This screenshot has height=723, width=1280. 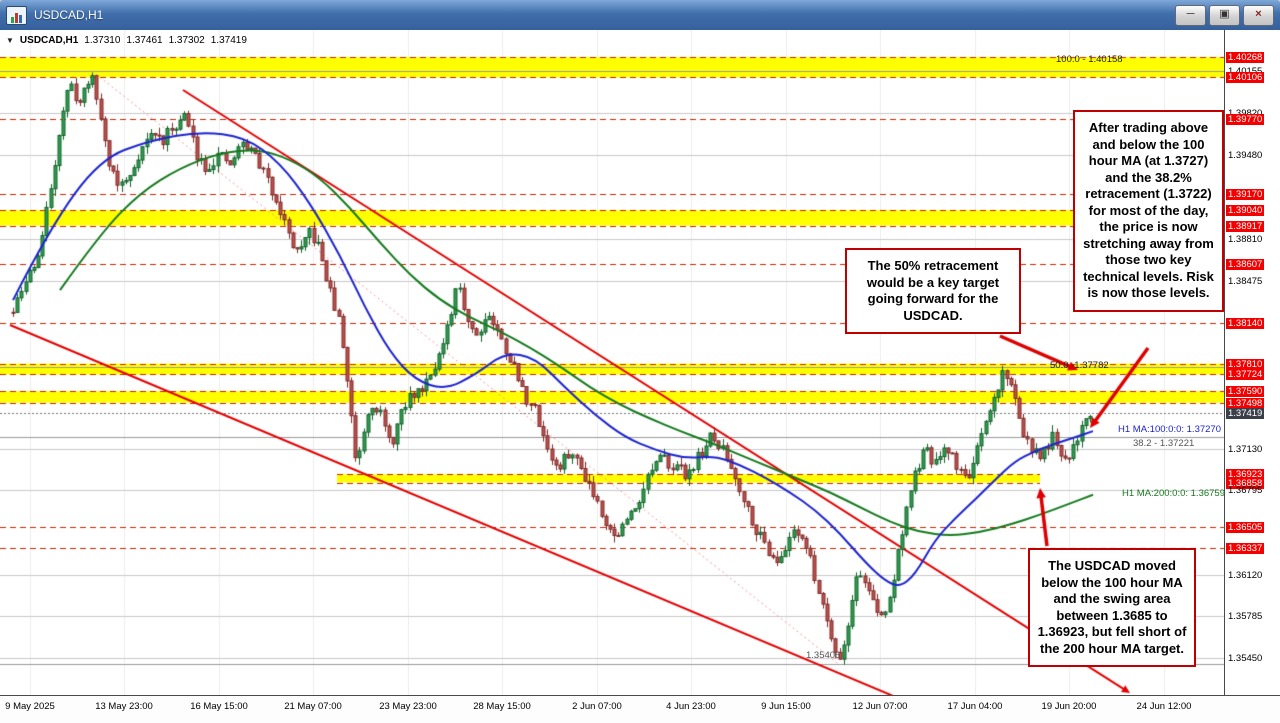 What do you see at coordinates (1245, 617) in the screenshot?
I see `price-label: 1.35785` at bounding box center [1245, 617].